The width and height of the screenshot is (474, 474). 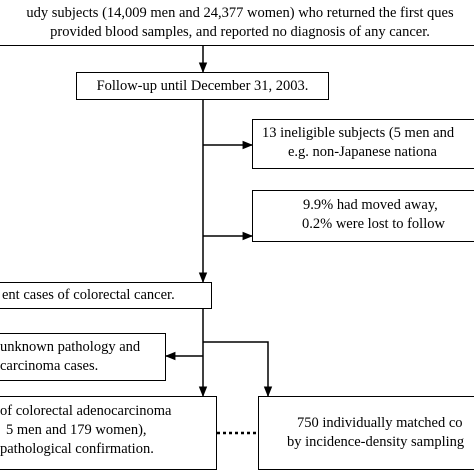 What do you see at coordinates (362, 152) in the screenshot?
I see `ineligible-line2: e.g. non-Japanese nationa` at bounding box center [362, 152].